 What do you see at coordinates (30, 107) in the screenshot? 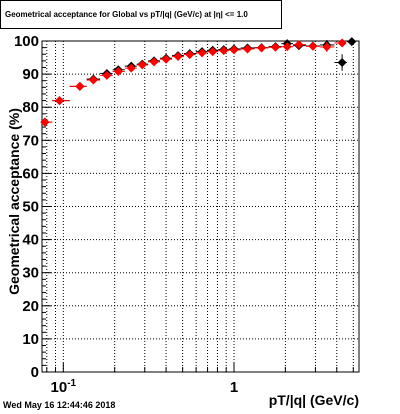
I see `y-tick-label: 80` at bounding box center [30, 107].